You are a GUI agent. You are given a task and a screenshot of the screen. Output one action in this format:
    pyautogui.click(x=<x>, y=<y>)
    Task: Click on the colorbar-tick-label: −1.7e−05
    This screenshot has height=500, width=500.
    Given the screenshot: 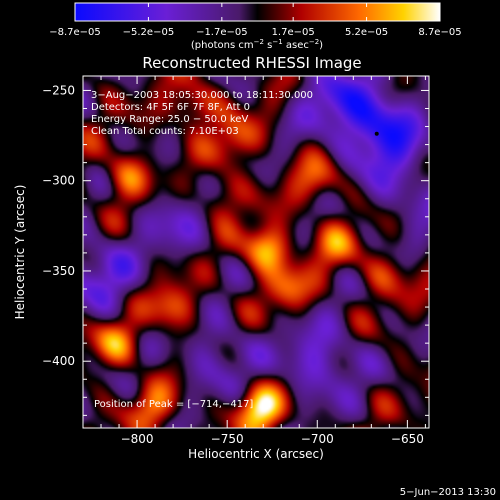 What is the action you would take?
    pyautogui.click(x=222, y=32)
    